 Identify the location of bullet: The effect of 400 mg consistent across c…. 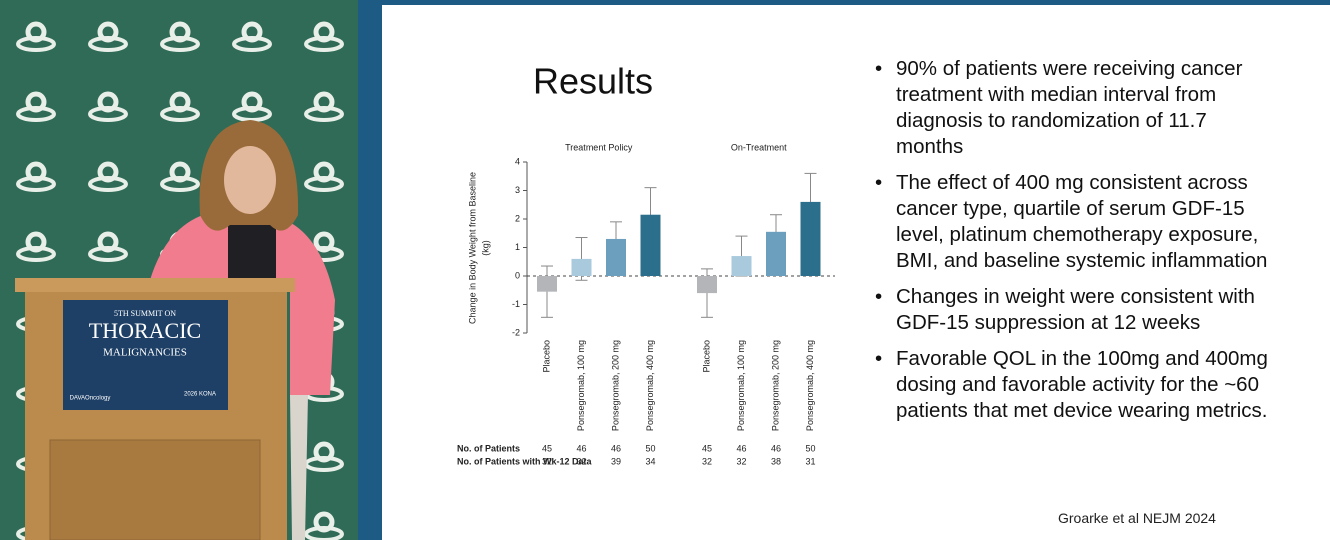
(1072, 222).